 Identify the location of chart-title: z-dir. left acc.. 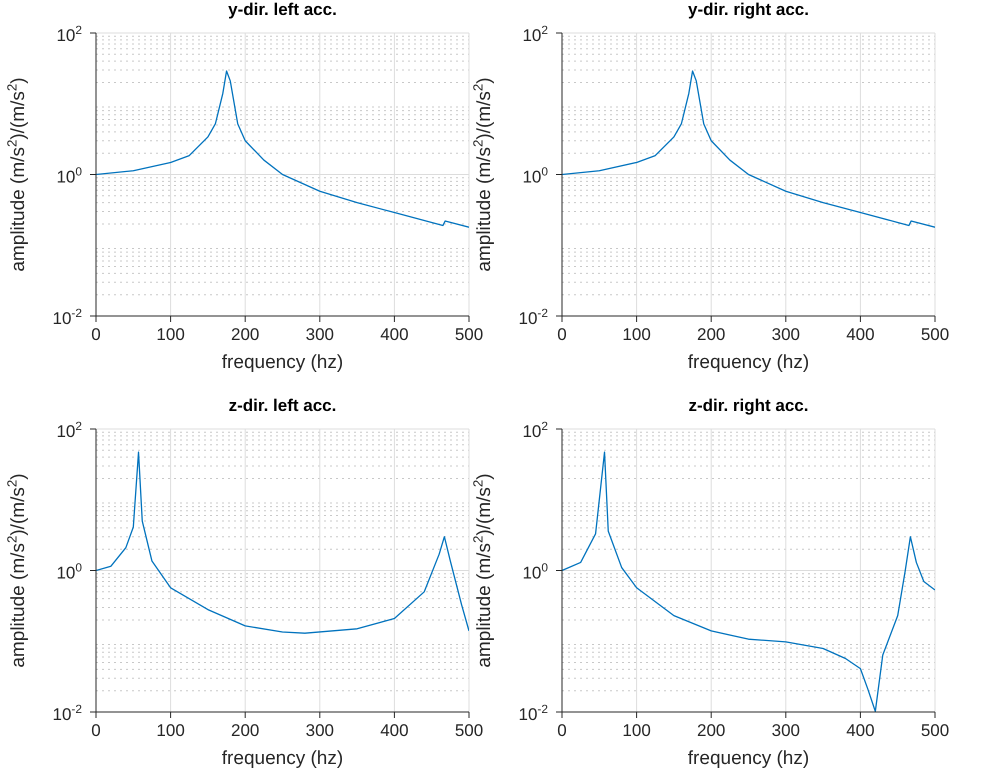
(283, 406).